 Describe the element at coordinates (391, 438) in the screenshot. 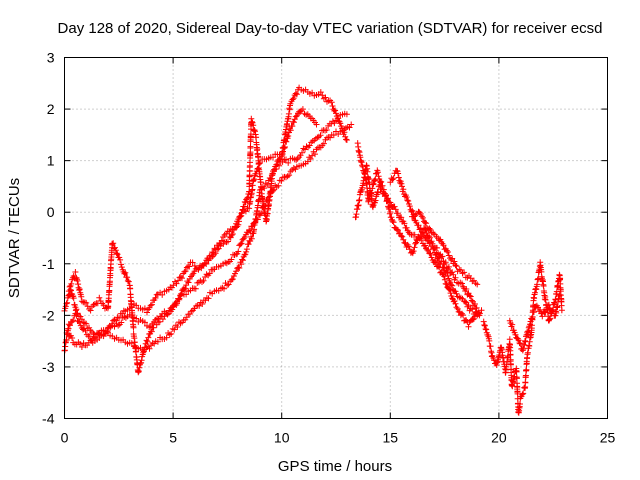

I see `x-tick-label: 15` at that location.